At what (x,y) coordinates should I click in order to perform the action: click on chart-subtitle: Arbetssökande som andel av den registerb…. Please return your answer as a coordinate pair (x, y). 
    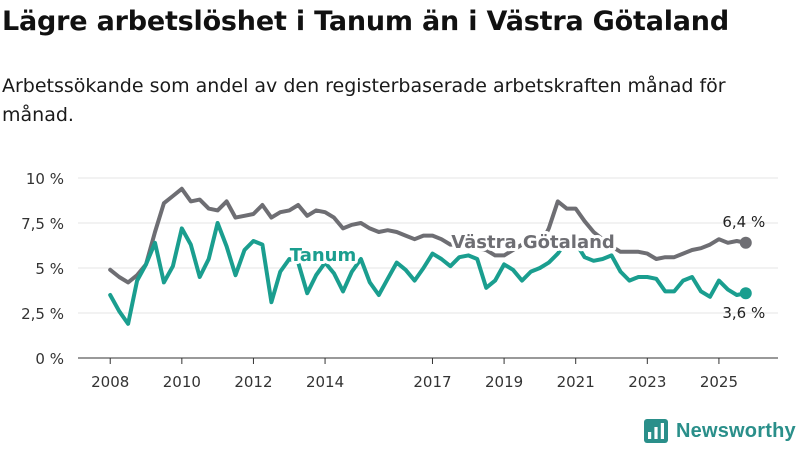
    Looking at the image, I should click on (364, 100).